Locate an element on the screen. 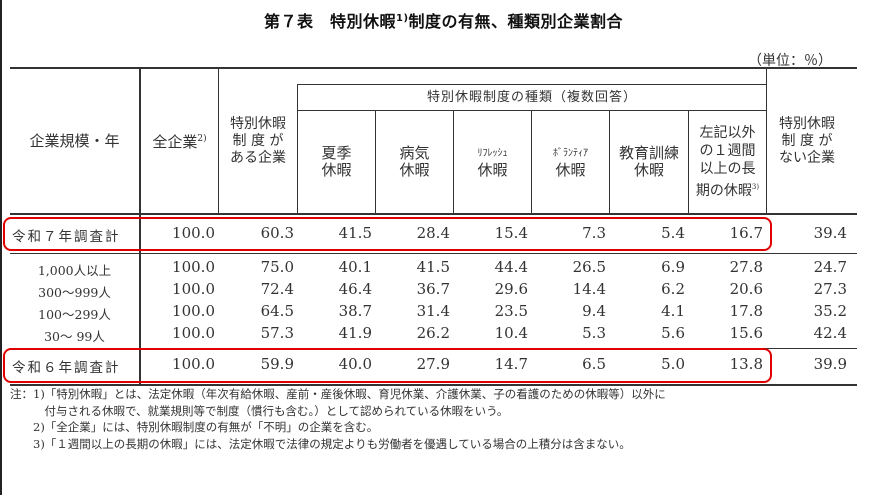 This screenshot has height=495, width=887. table-cell: 23.5 is located at coordinates (511, 311).